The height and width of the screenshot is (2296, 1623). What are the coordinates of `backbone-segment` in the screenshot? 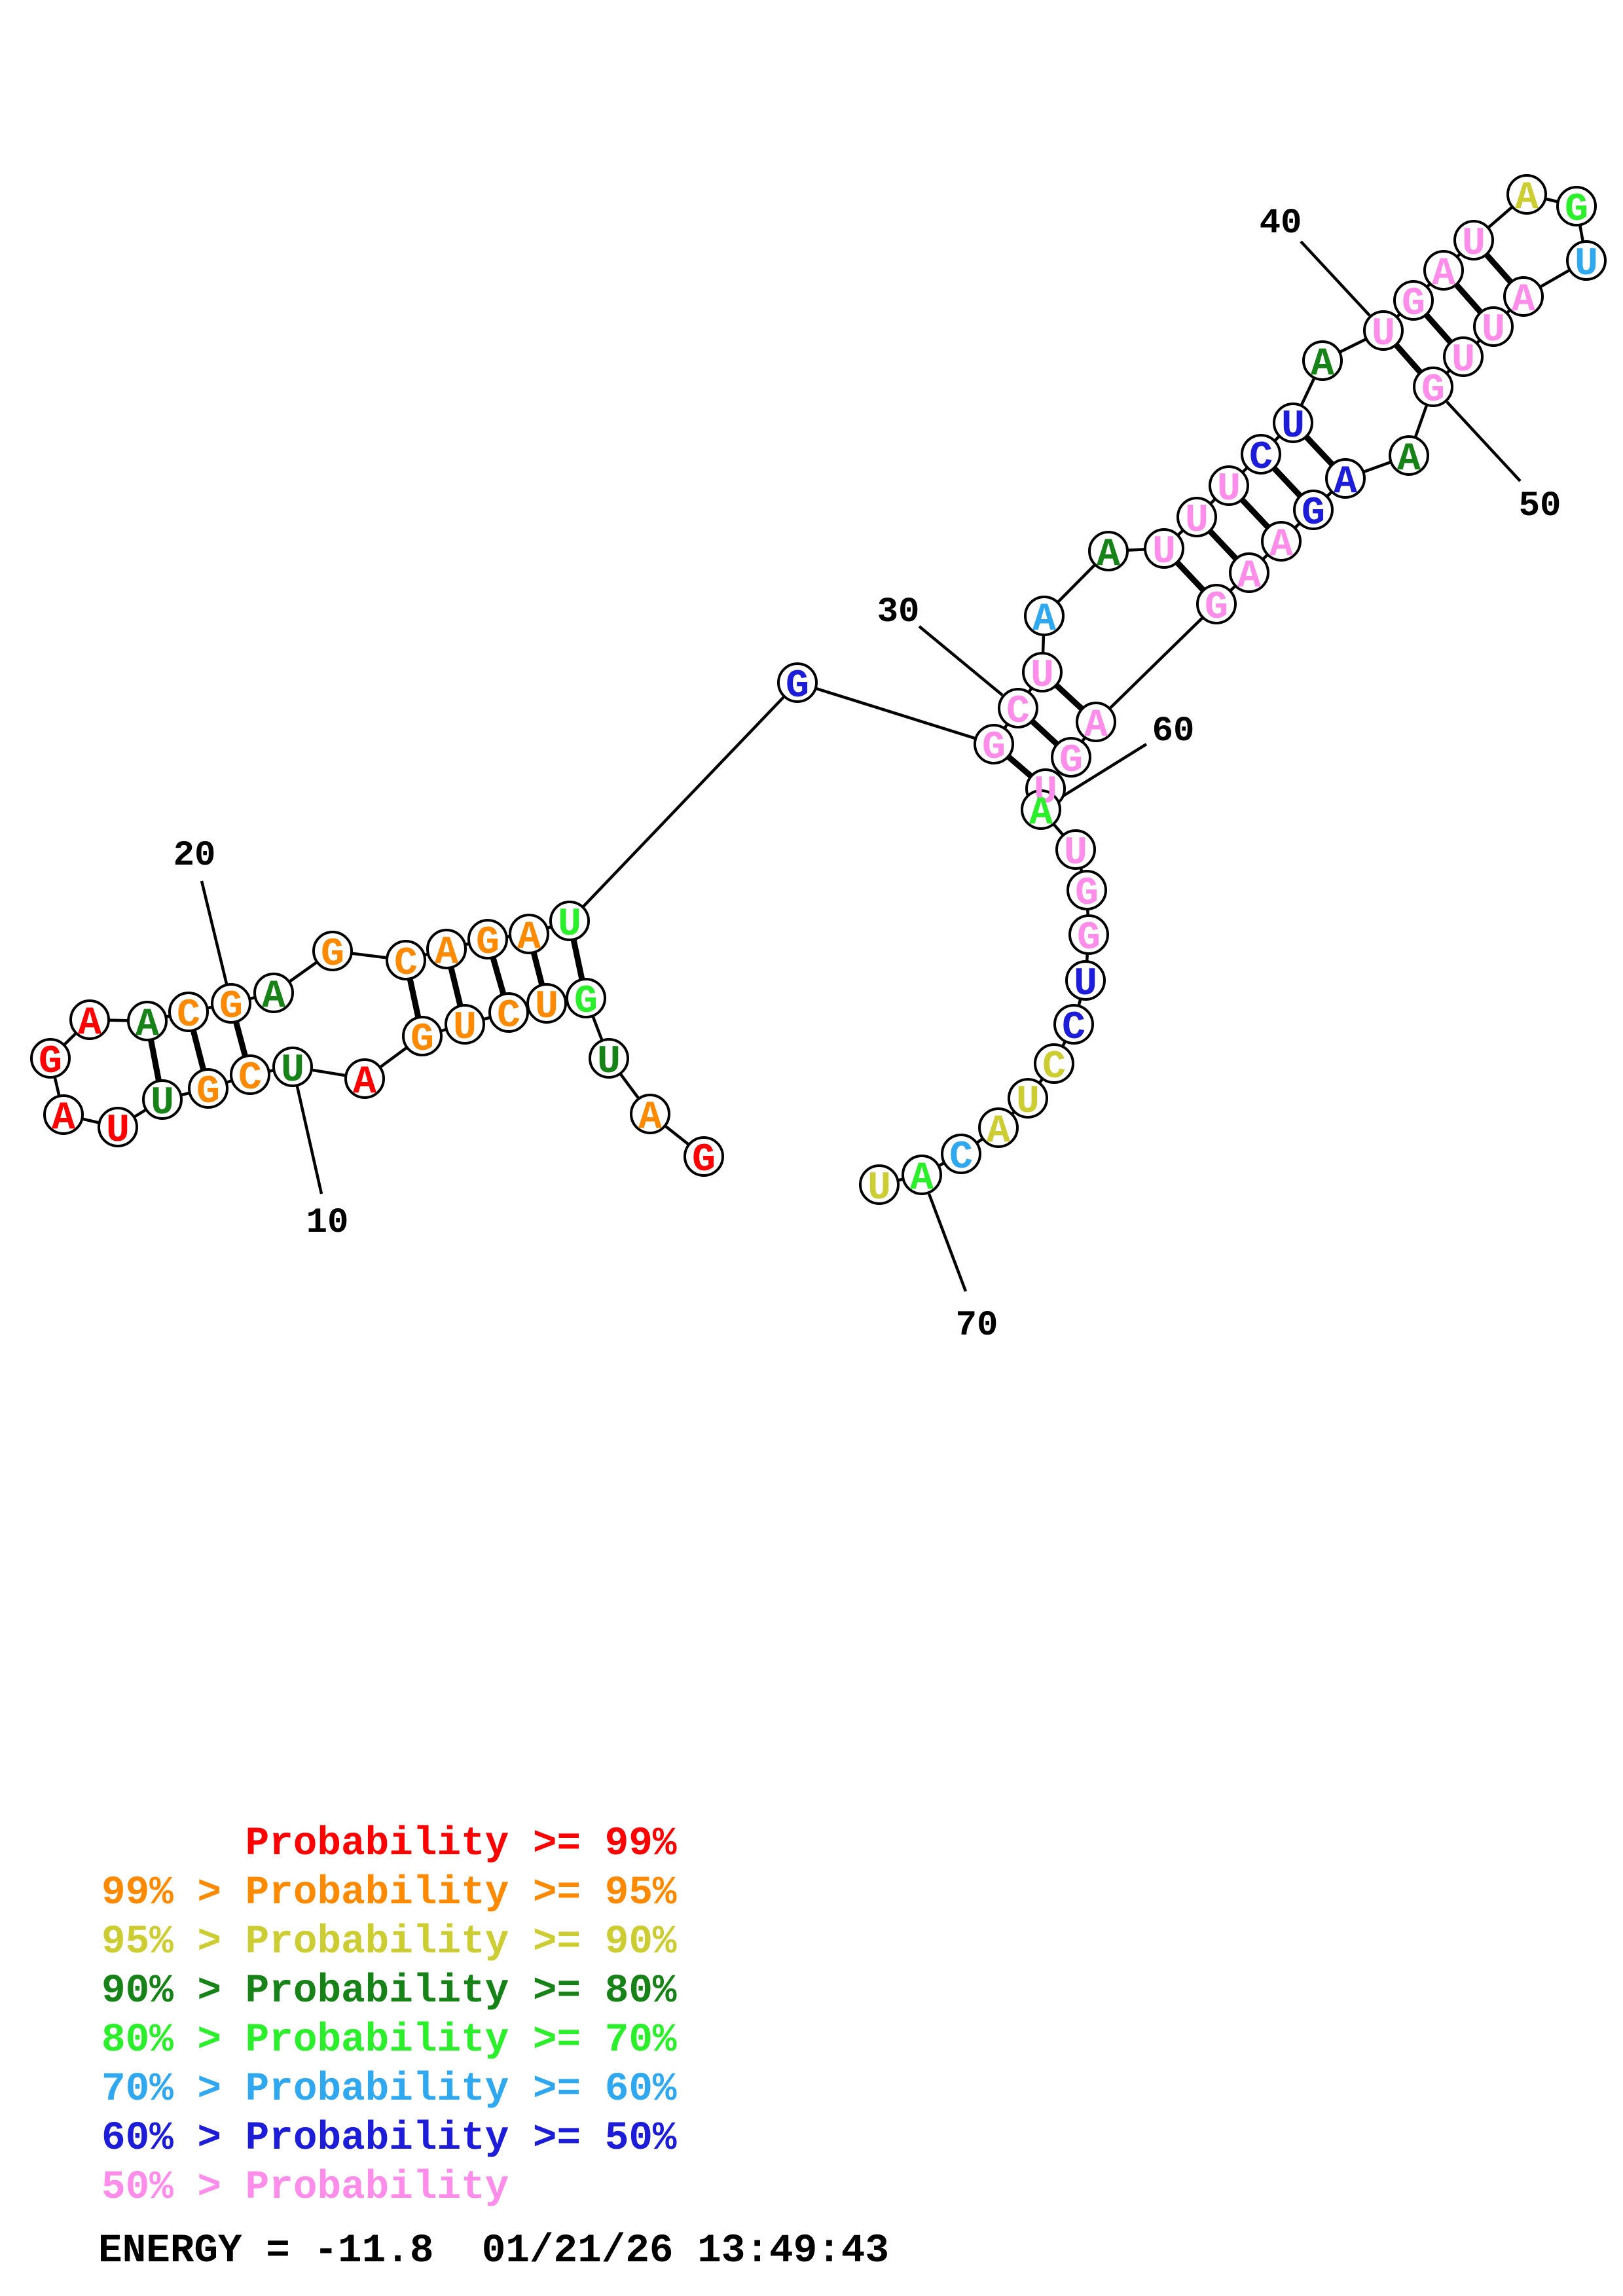 It's located at (895, 713).